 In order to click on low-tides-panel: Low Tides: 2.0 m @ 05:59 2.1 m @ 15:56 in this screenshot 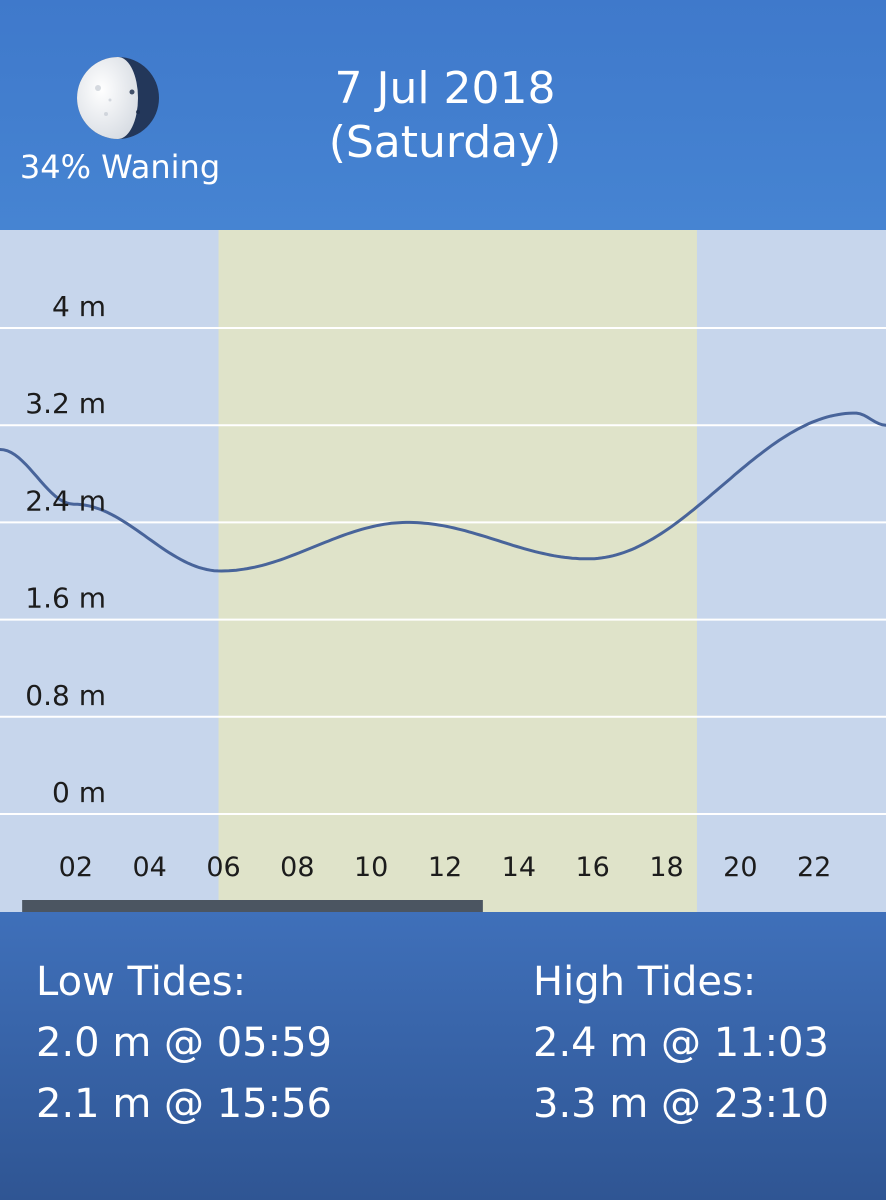, I will do `click(184, 1043)`.